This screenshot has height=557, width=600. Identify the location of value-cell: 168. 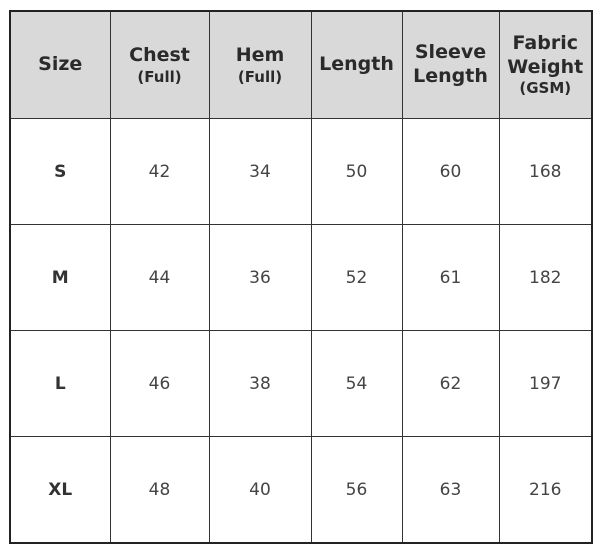
(545, 171).